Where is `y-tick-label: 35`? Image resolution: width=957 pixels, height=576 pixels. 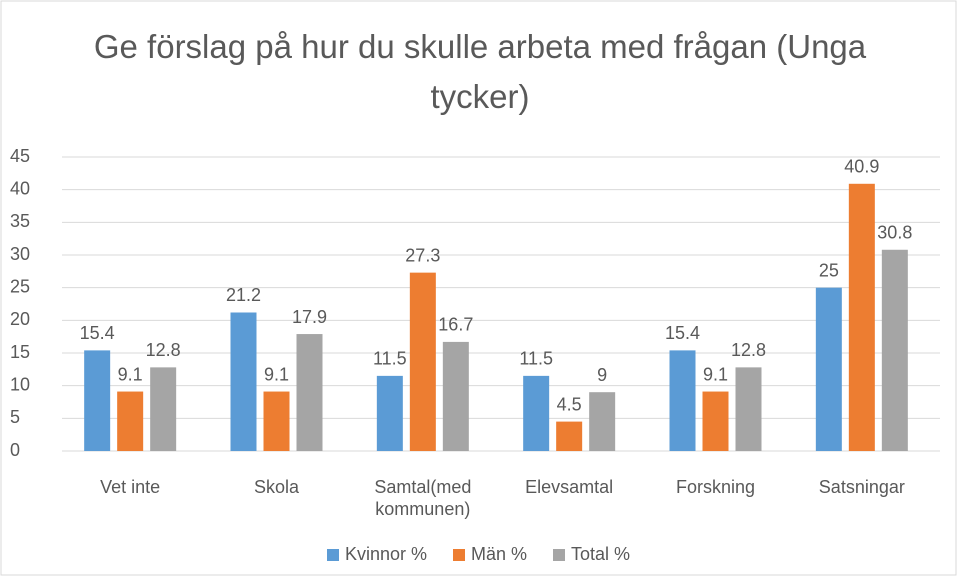
y-tick-label: 35 is located at coordinates (20, 221).